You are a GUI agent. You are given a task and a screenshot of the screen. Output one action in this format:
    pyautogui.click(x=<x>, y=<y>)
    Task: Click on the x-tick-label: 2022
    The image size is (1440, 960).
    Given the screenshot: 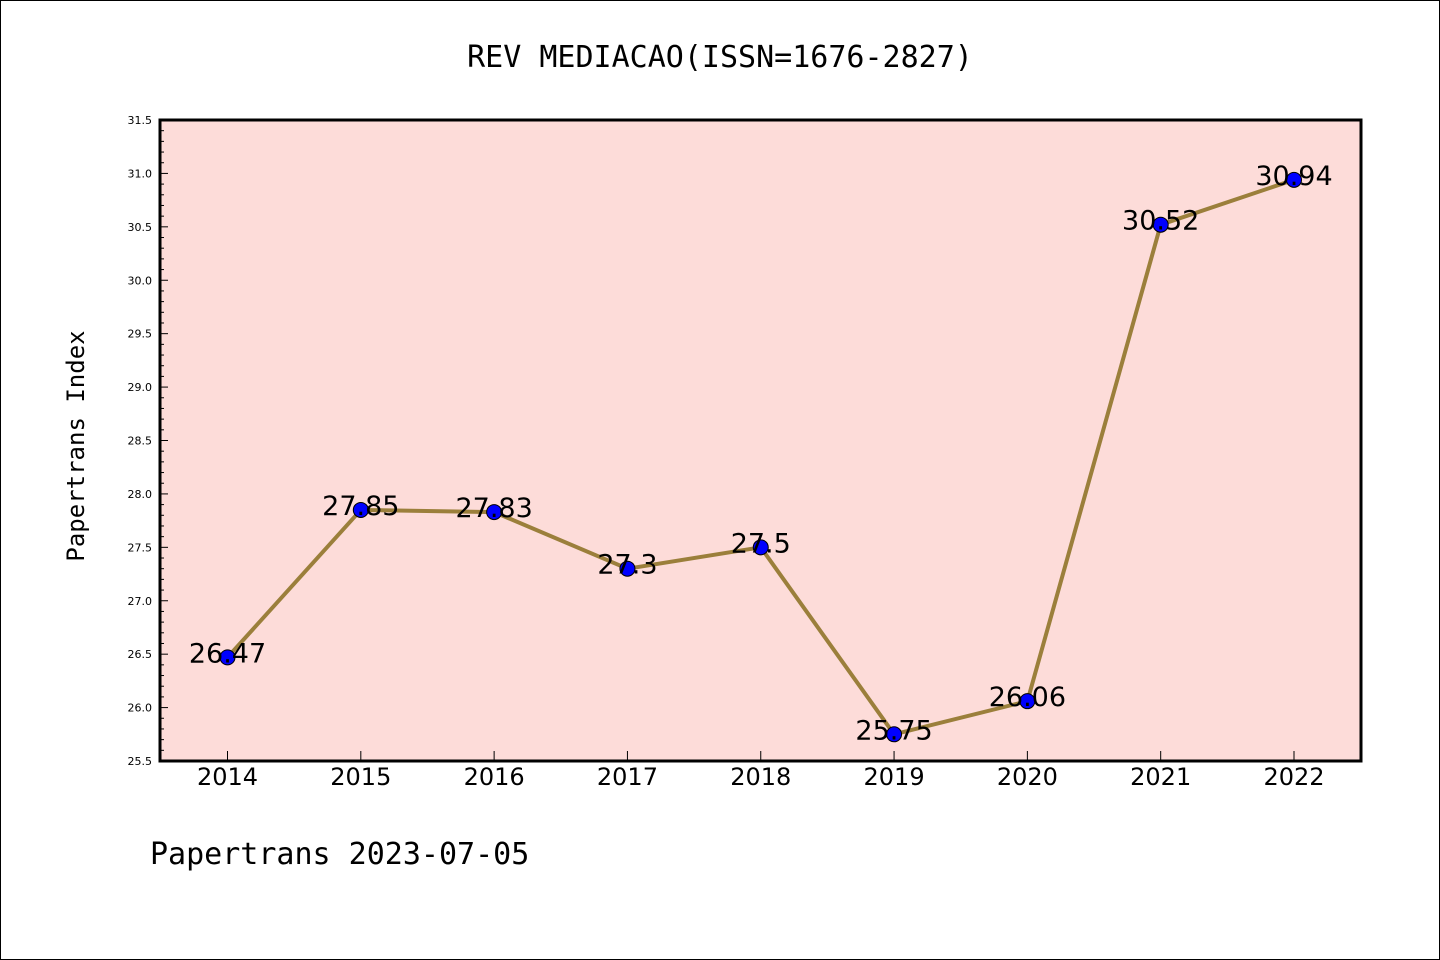 What is the action you would take?
    pyautogui.click(x=1293, y=777)
    